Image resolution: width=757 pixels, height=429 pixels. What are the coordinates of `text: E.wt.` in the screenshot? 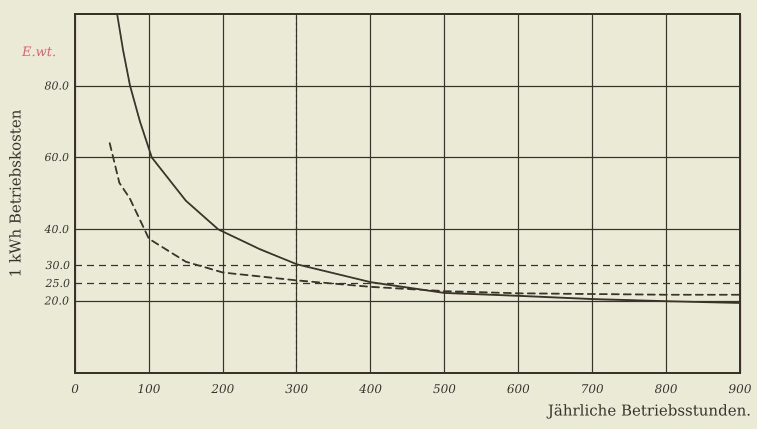 It's located at (38, 52).